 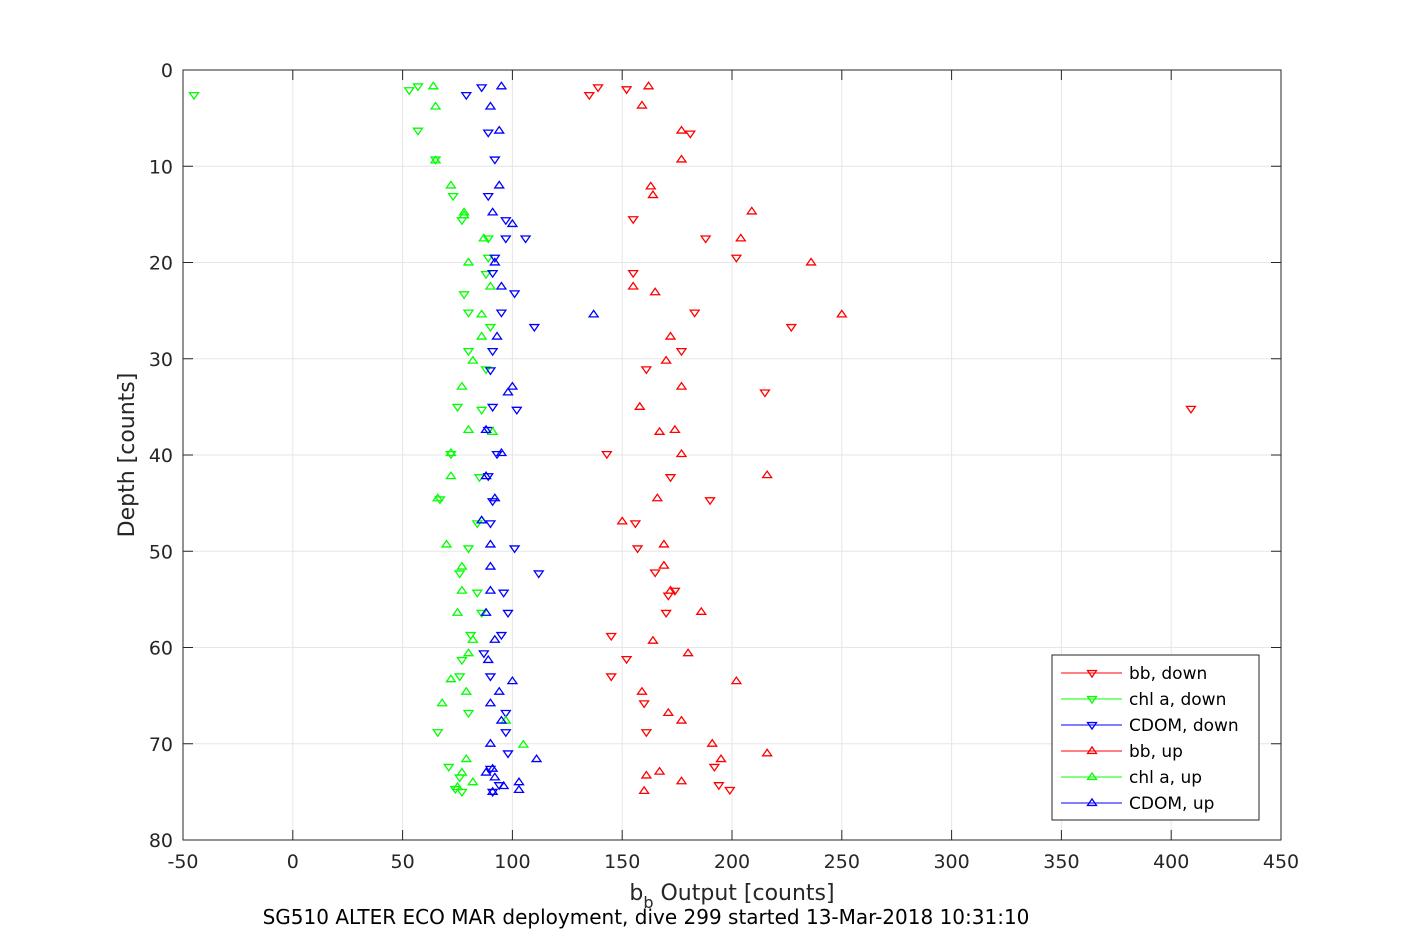 What do you see at coordinates (951, 862) in the screenshot?
I see `x-tick-label: 300` at bounding box center [951, 862].